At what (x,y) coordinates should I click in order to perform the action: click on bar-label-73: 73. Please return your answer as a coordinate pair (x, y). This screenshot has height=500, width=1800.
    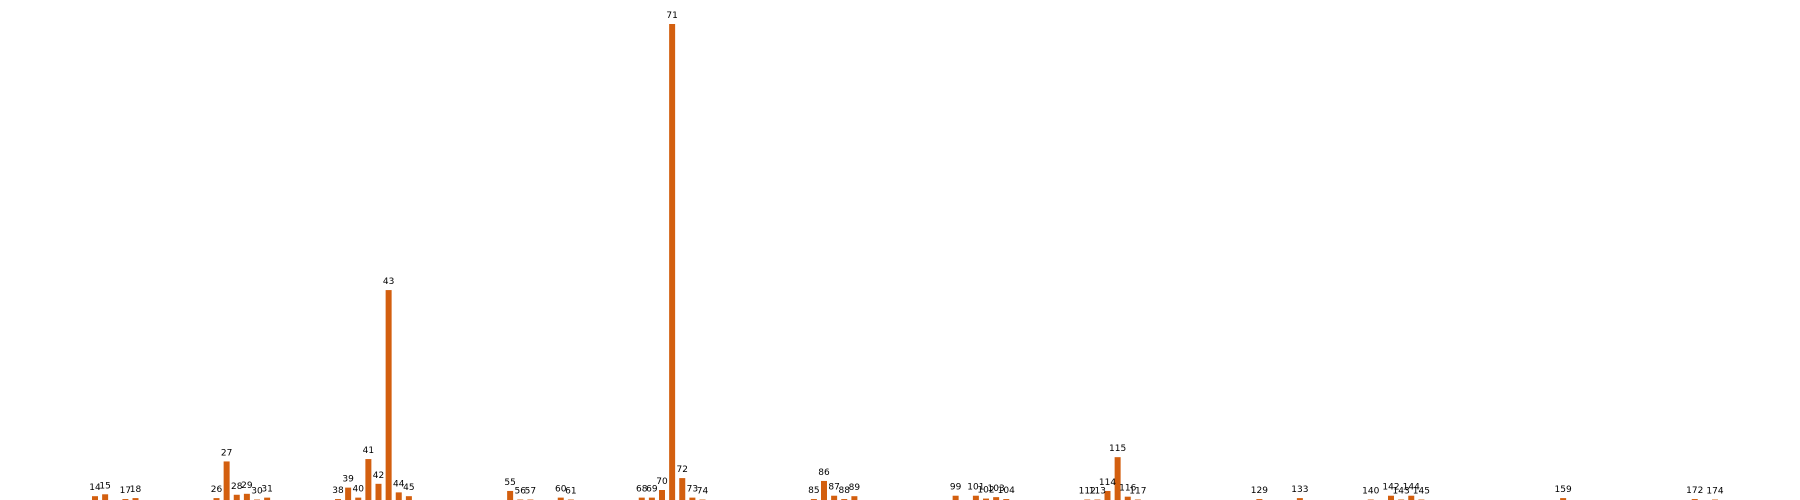
    Looking at the image, I should click on (692, 490).